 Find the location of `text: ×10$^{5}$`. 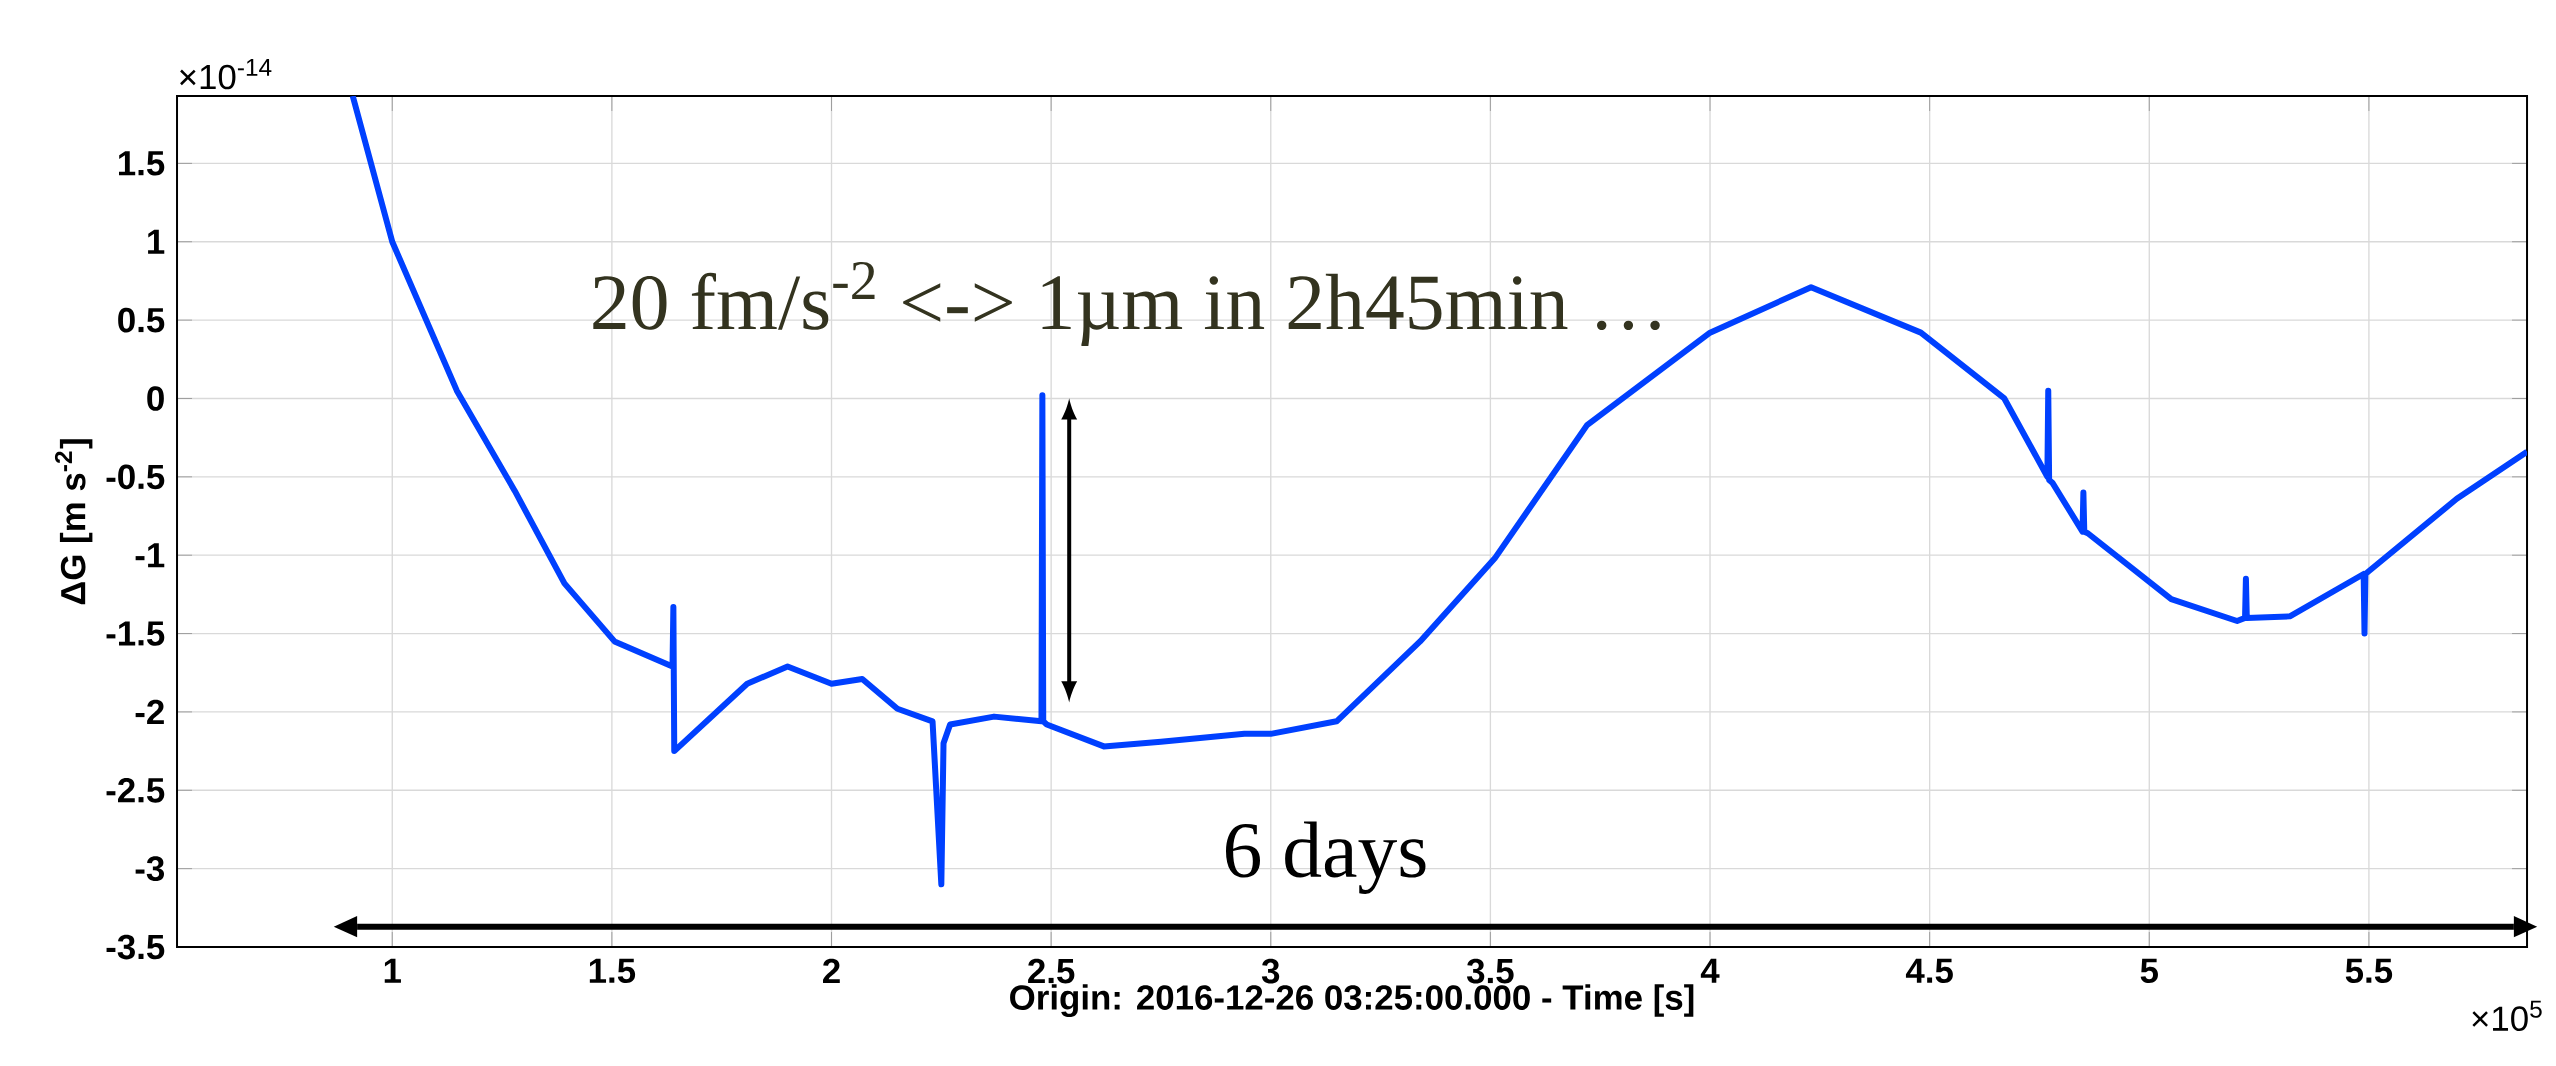

text: ×10$^{5}$ is located at coordinates (2507, 1016).